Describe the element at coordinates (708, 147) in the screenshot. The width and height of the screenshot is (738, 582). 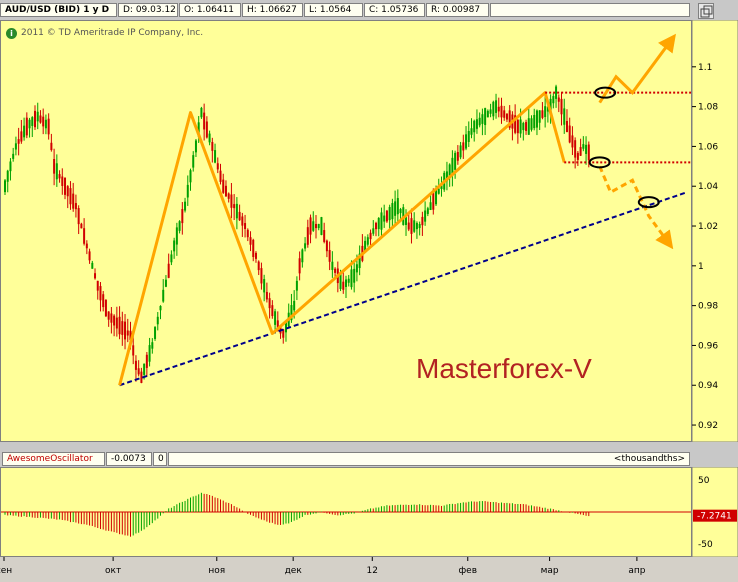
I see `price-tick-label: 1.06` at that location.